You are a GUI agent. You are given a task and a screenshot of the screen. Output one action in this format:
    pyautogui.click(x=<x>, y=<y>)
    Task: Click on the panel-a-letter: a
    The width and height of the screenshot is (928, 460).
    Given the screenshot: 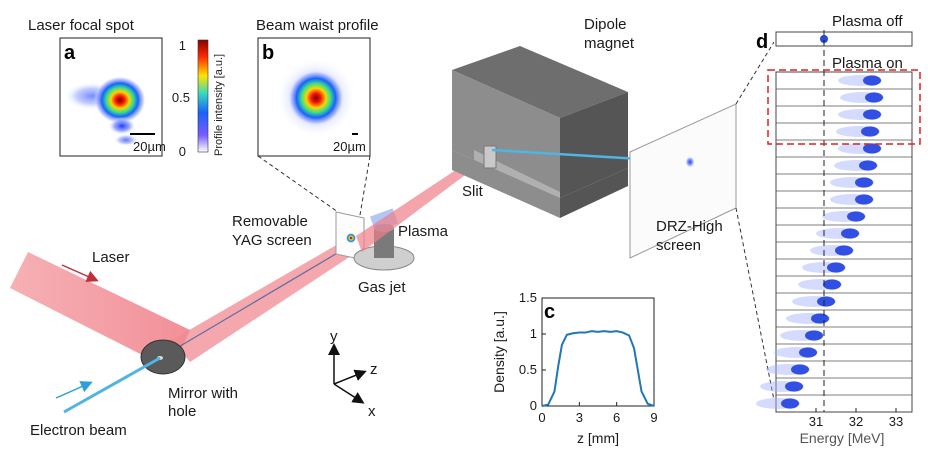 What is the action you would take?
    pyautogui.click(x=70, y=53)
    